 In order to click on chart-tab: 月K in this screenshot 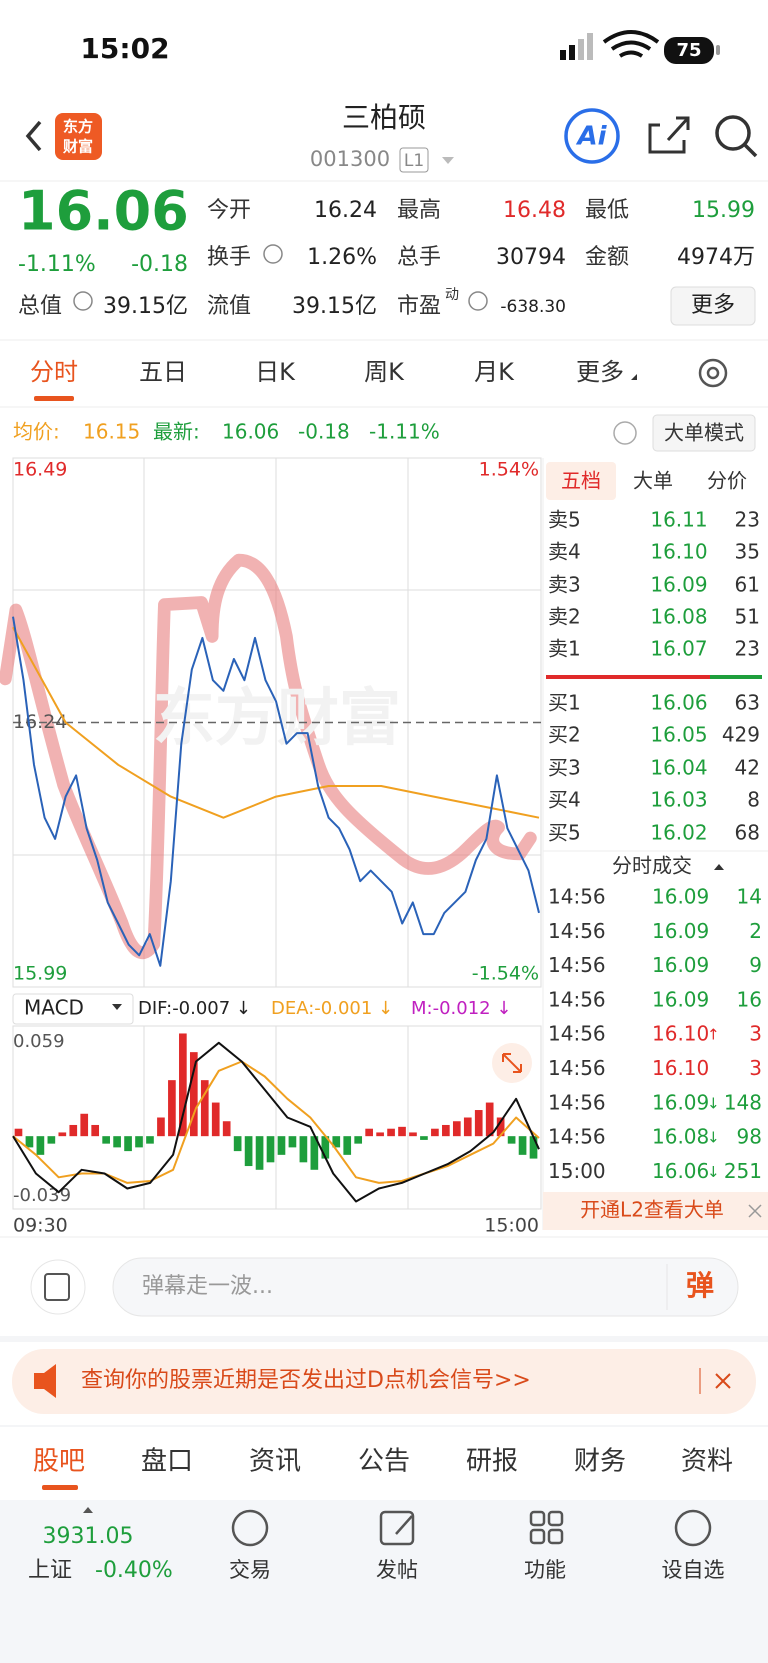, I will do `click(494, 372)`.